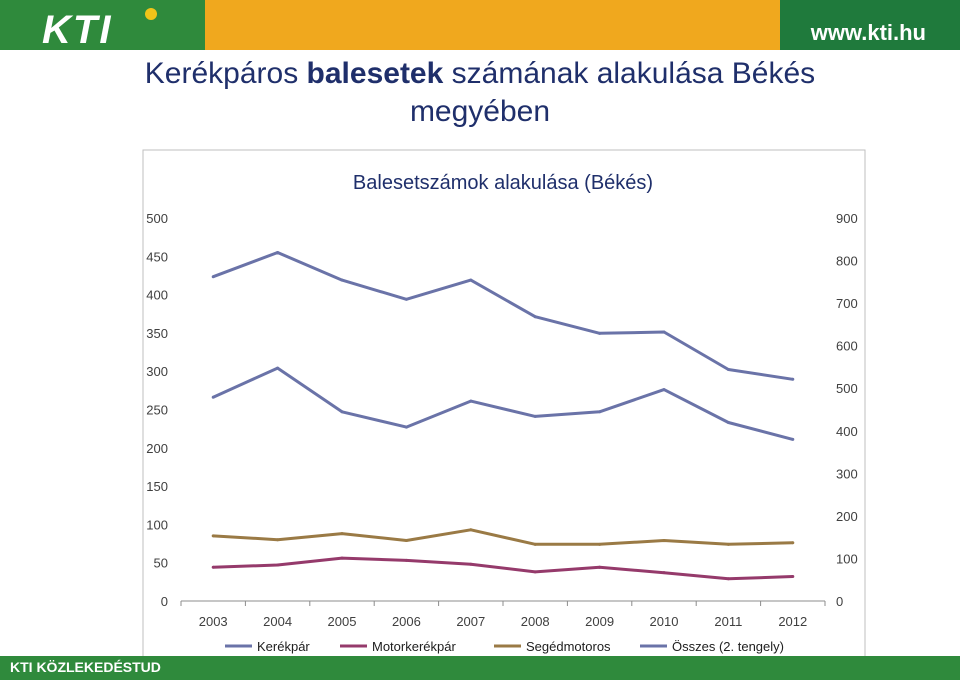  I want to click on page-title-part1: Kerékpáros, so click(225, 73).